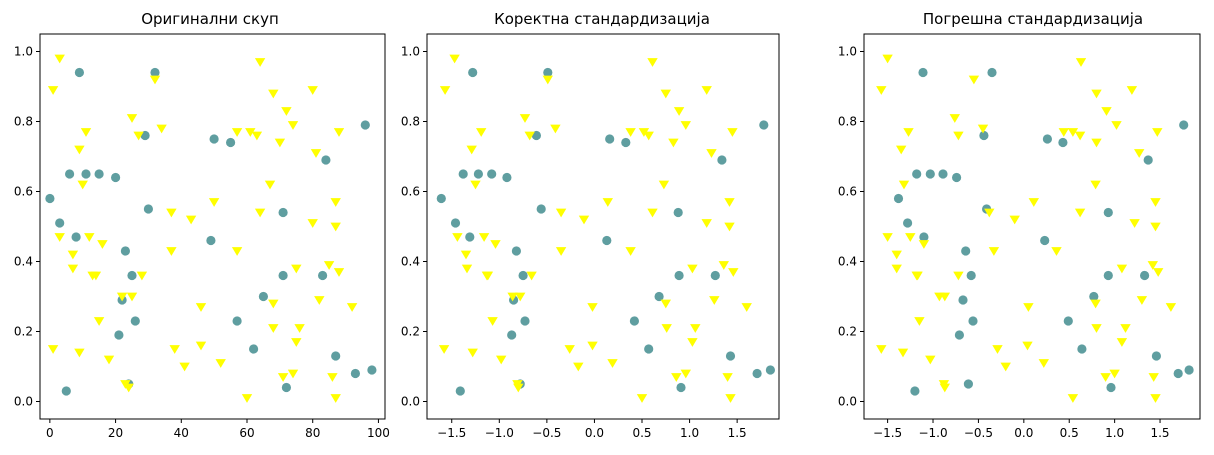  What do you see at coordinates (1159, 433) in the screenshot?
I see `x-tick-label: 1.5` at bounding box center [1159, 433].